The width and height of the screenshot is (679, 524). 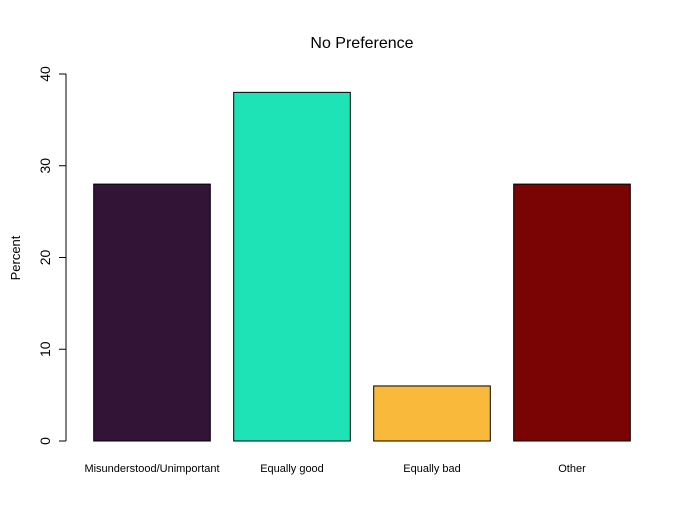 What do you see at coordinates (361, 43) in the screenshot?
I see `chart-title: No Preference` at bounding box center [361, 43].